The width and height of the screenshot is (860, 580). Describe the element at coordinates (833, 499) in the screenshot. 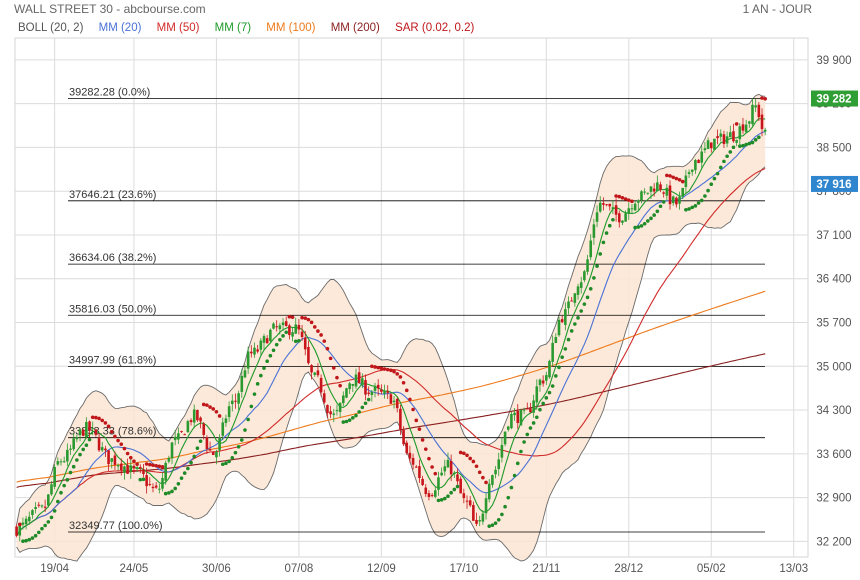

I see `y-tick-label: 32 900` at that location.